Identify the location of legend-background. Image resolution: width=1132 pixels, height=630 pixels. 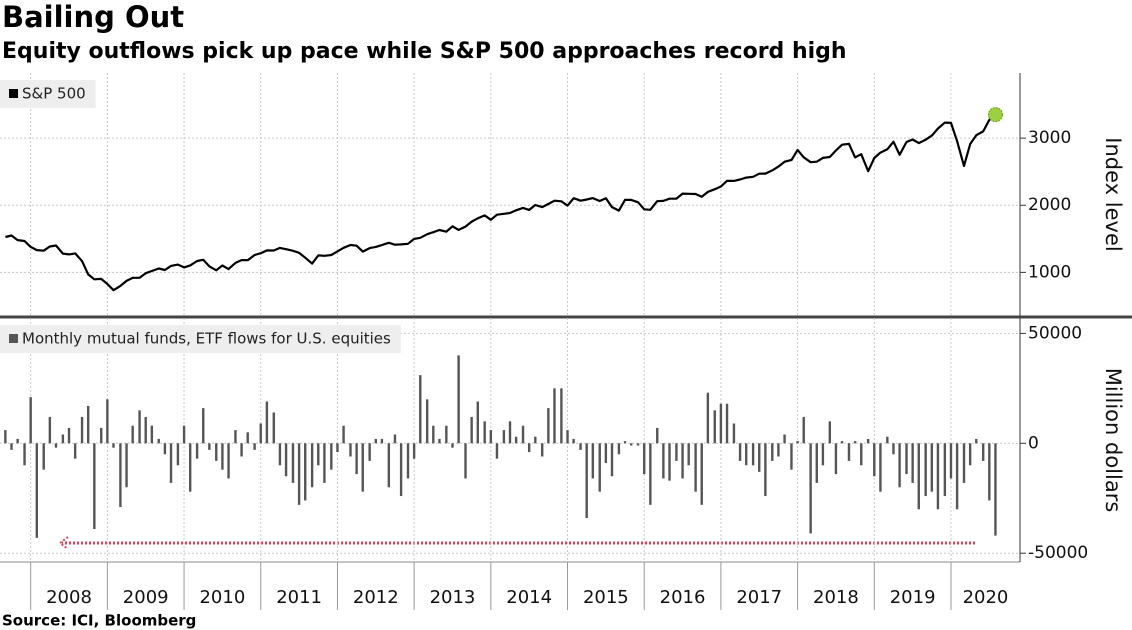
(200, 339).